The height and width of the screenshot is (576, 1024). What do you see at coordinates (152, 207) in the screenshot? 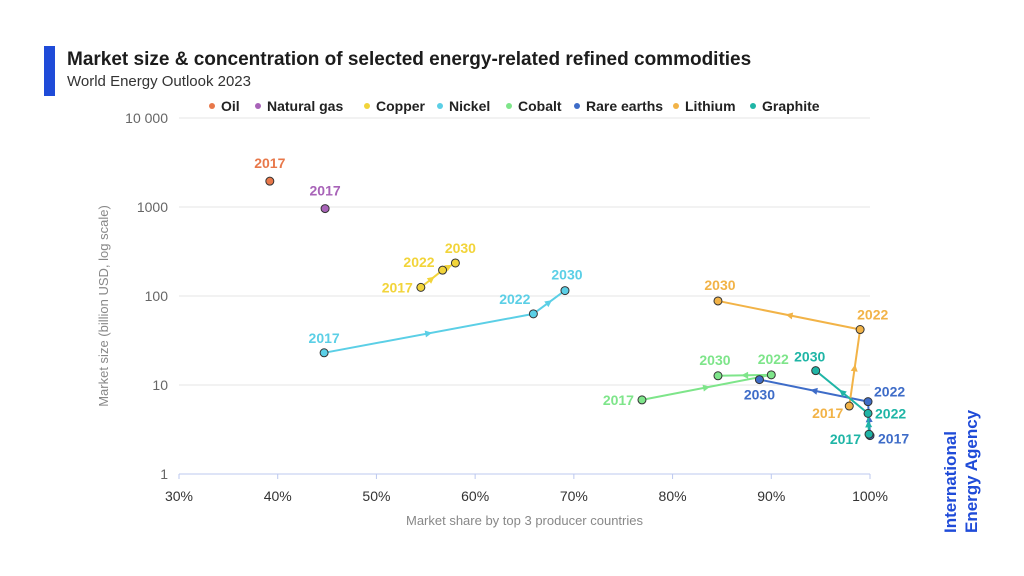
I see `y-tick-label: 1000` at bounding box center [152, 207].